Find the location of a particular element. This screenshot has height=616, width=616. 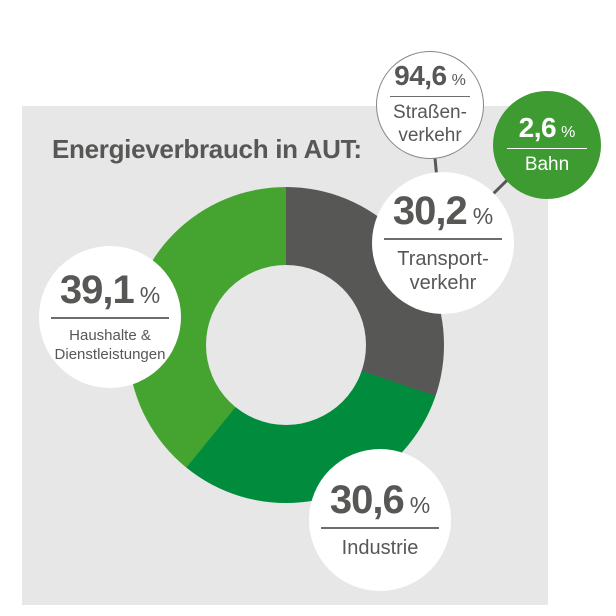

strassenverkehr-label-line1: Straßen- is located at coordinates (430, 113).